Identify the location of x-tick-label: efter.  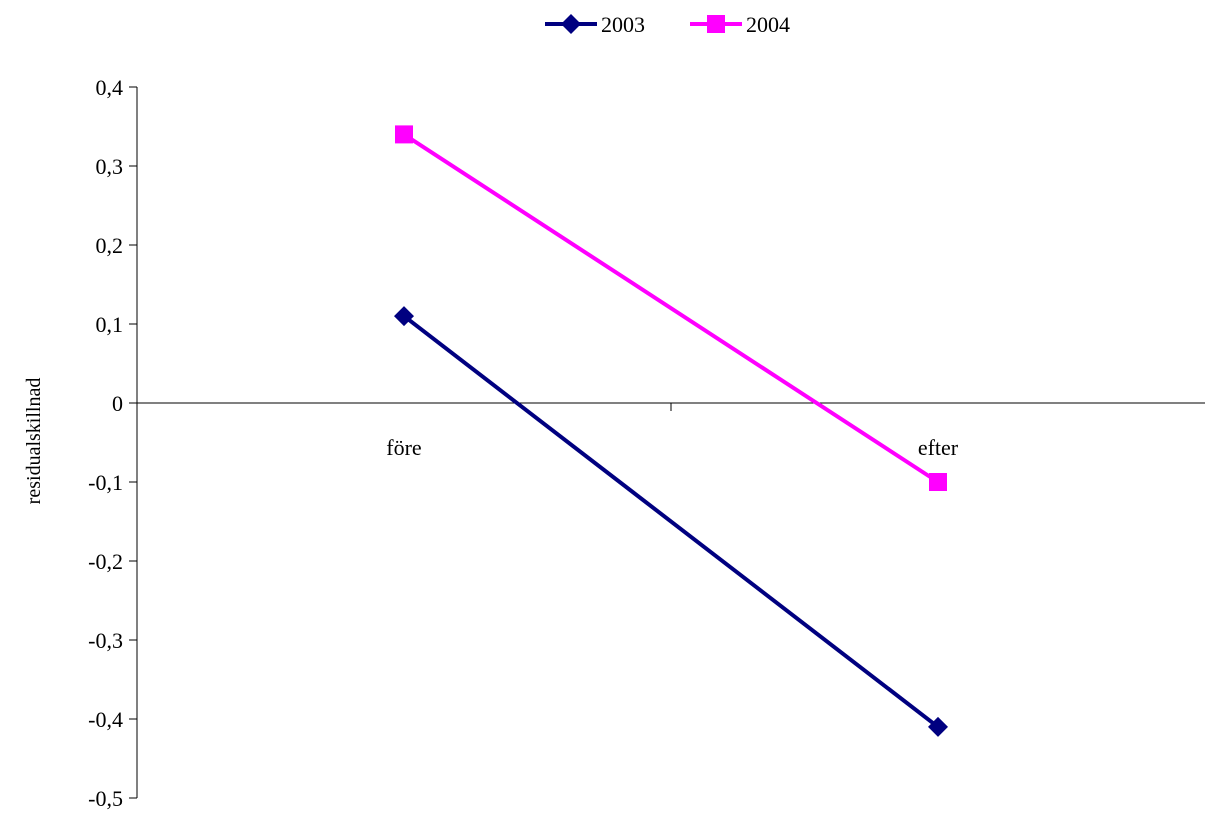
(938, 447).